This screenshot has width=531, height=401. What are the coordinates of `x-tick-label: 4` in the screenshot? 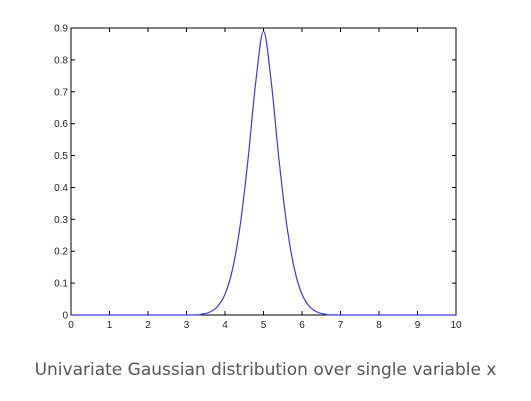 It's located at (225, 325).